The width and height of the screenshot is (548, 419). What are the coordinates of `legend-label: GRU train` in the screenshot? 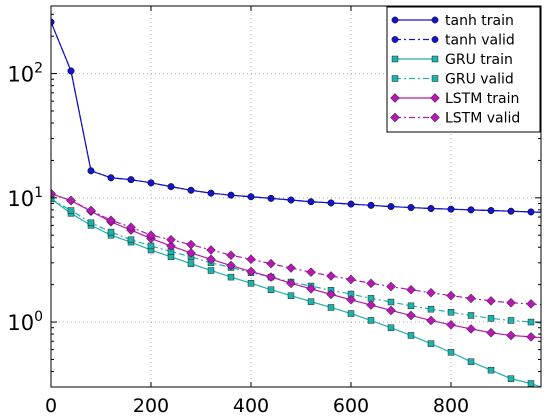 It's located at (479, 60).